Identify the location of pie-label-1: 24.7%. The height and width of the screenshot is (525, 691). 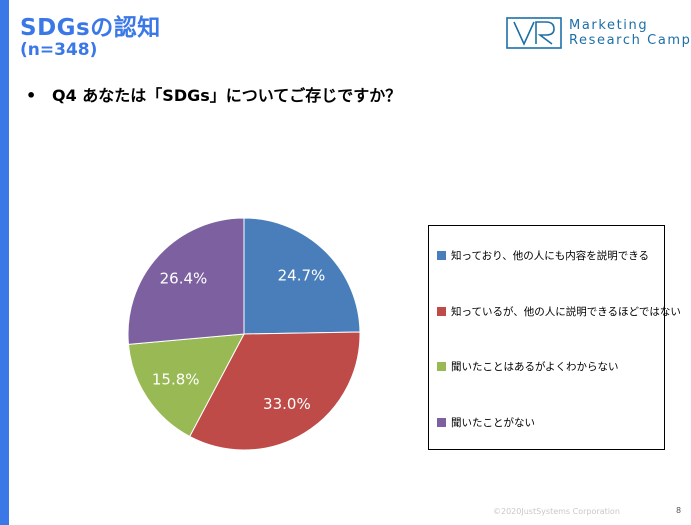
(302, 276).